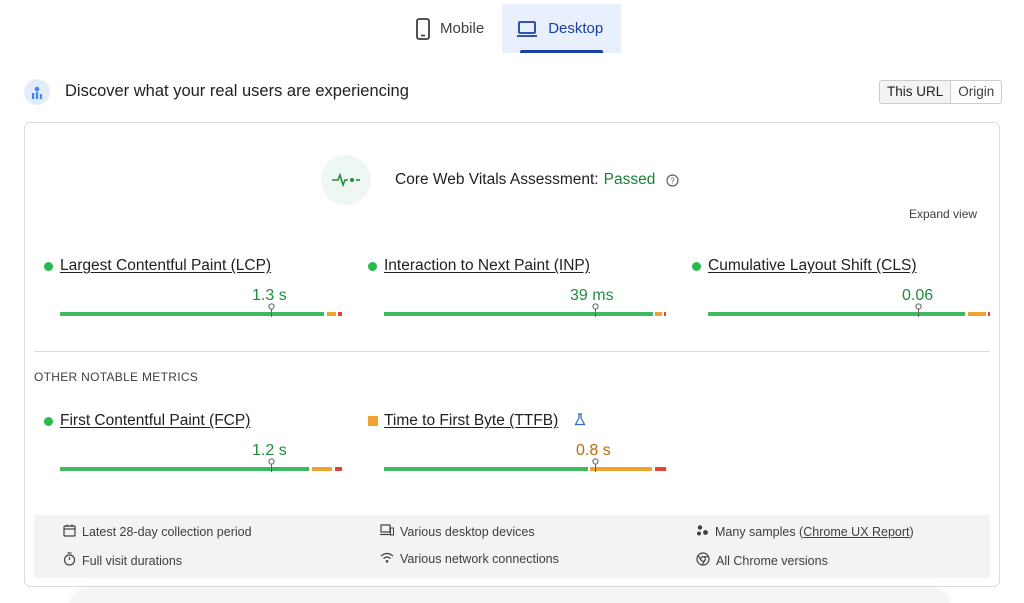  I want to click on chrome-versions-text: All Chrome versions, so click(772, 560).